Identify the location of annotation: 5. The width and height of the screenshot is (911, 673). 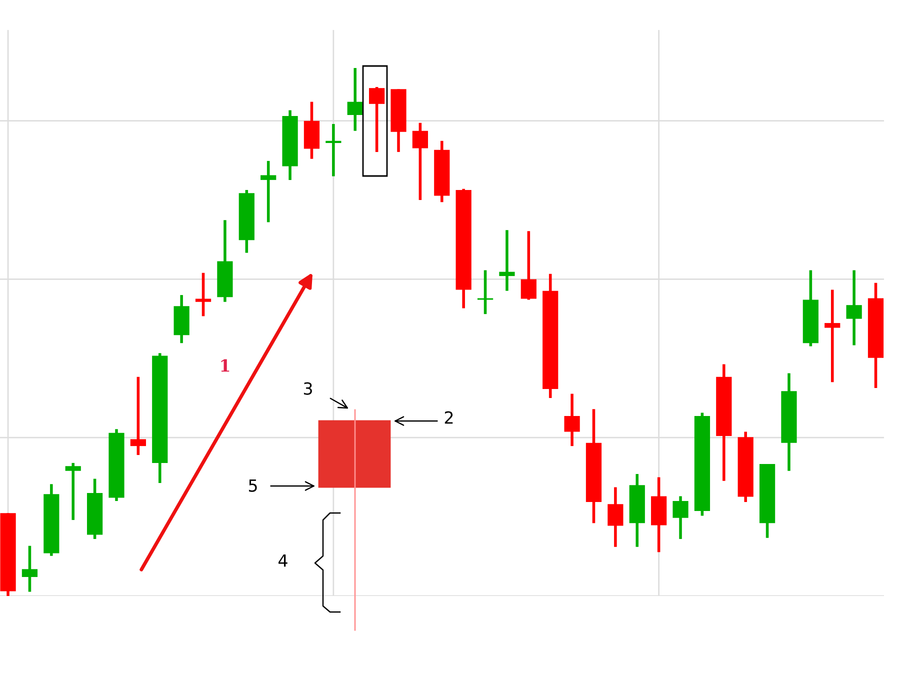
(252, 485).